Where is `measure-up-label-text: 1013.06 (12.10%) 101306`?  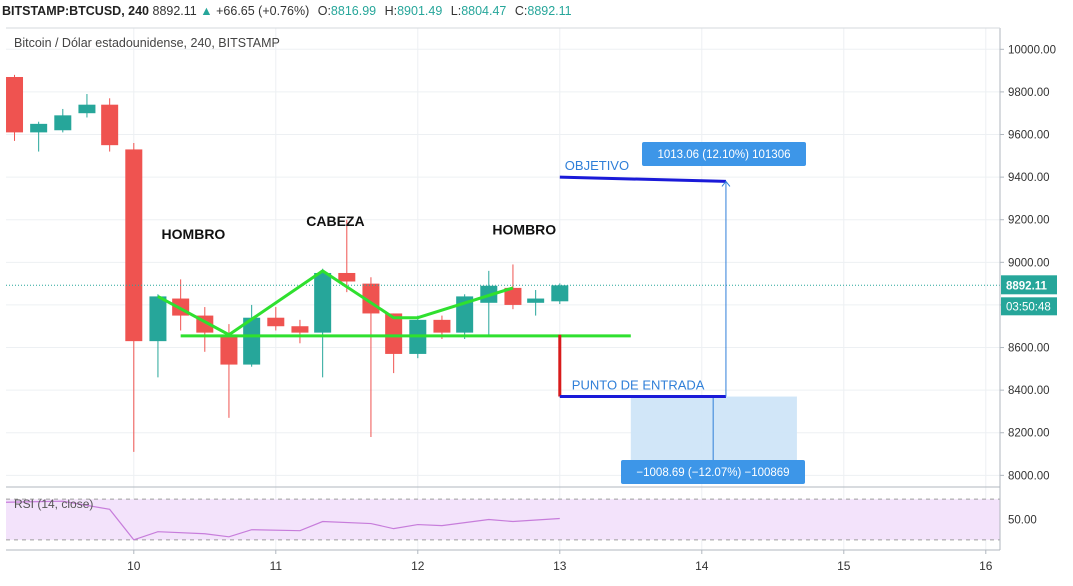
measure-up-label-text: 1013.06 (12.10%) 101306 is located at coordinates (724, 155).